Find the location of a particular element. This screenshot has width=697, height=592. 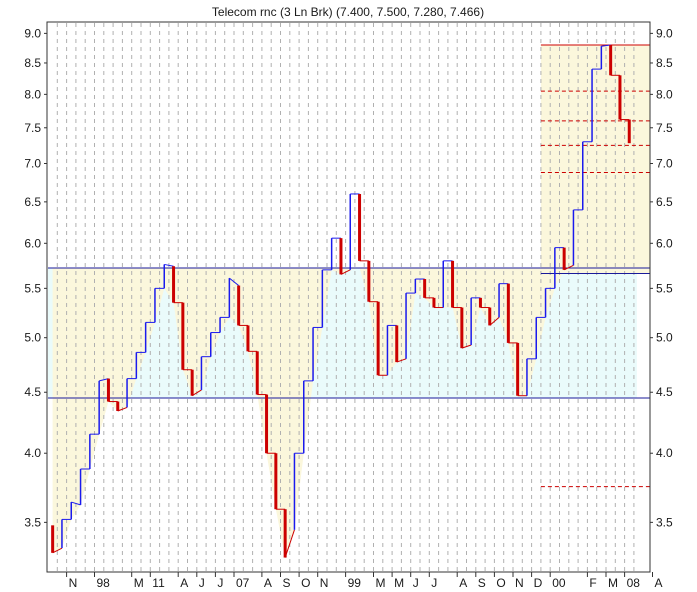

x-tick-label: F is located at coordinates (592, 583).